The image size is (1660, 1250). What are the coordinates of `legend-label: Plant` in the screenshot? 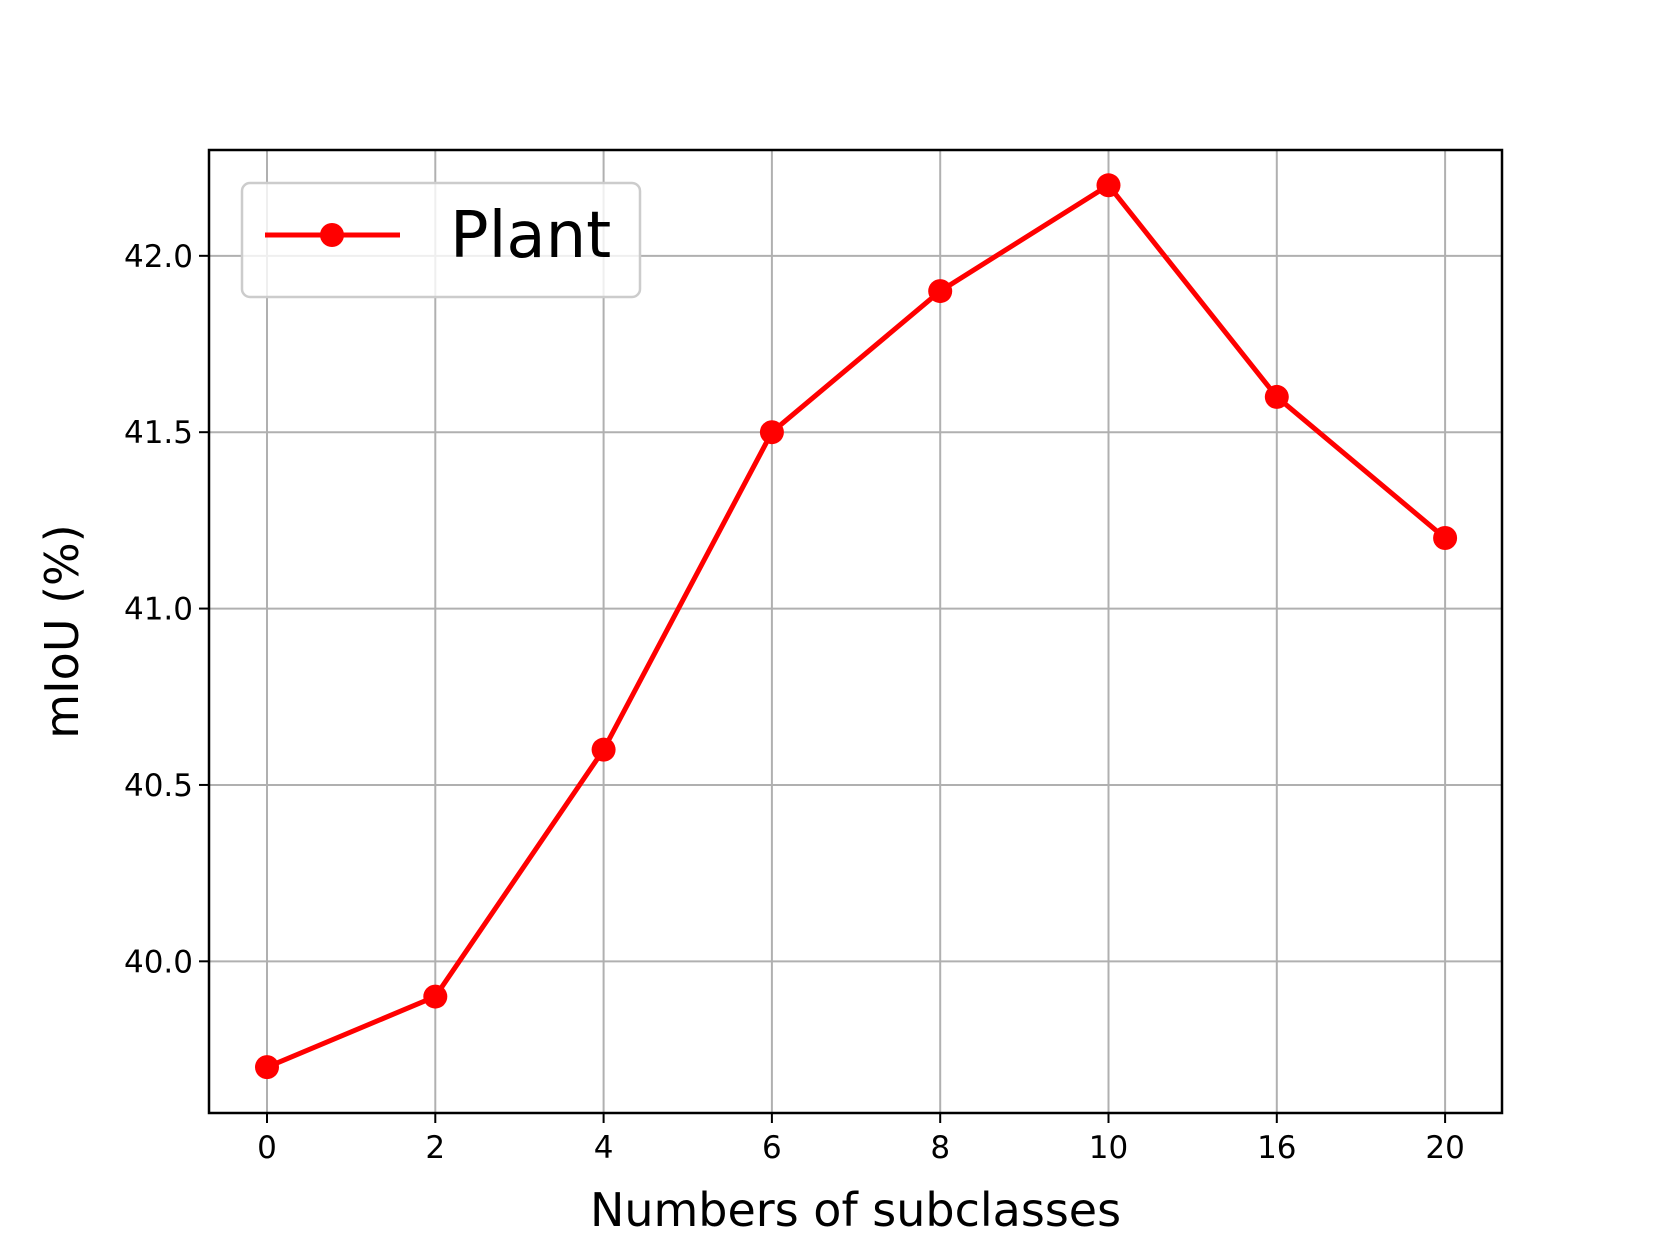 It's located at (530, 236).